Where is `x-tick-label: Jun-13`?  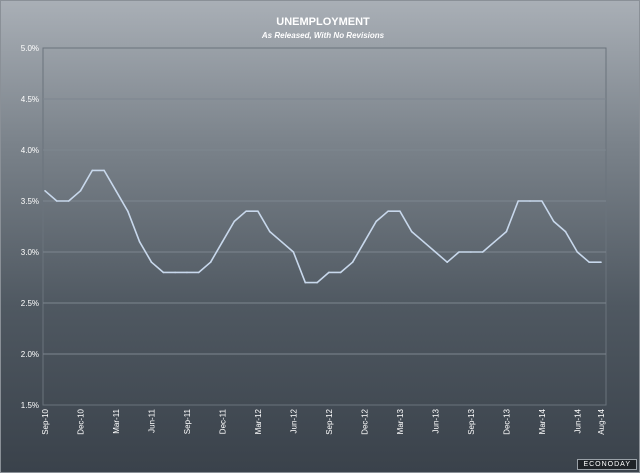 x-tick-label: Jun-13 is located at coordinates (435, 420).